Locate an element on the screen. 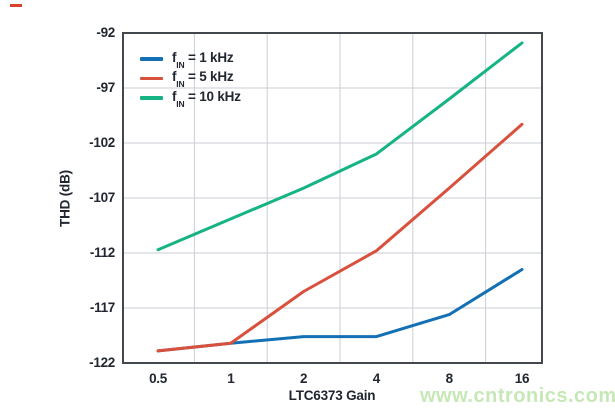 The width and height of the screenshot is (615, 413). legend-label: fIN = 10 kHz is located at coordinates (206, 98).